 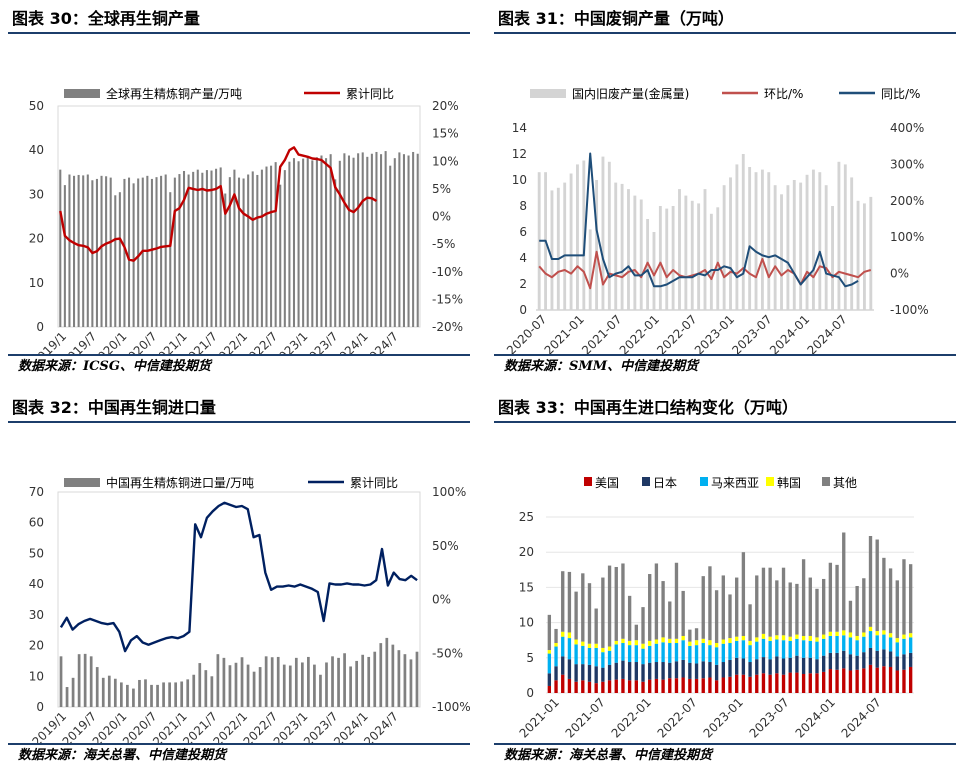 What do you see at coordinates (36, 676) in the screenshot?
I see `y-left-tick-label: 10` at bounding box center [36, 676].